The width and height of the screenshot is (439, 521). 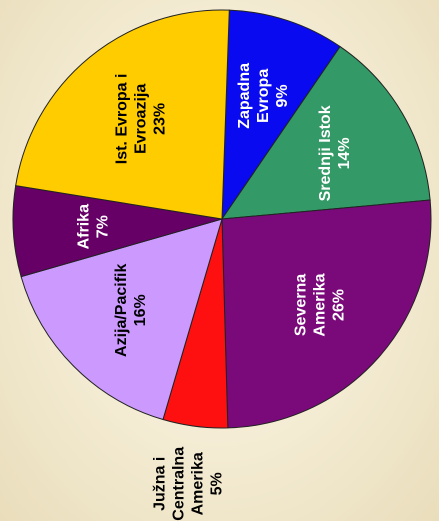 I want to click on slice-label-afrika: Afrika 7%, so click(x=94, y=226).